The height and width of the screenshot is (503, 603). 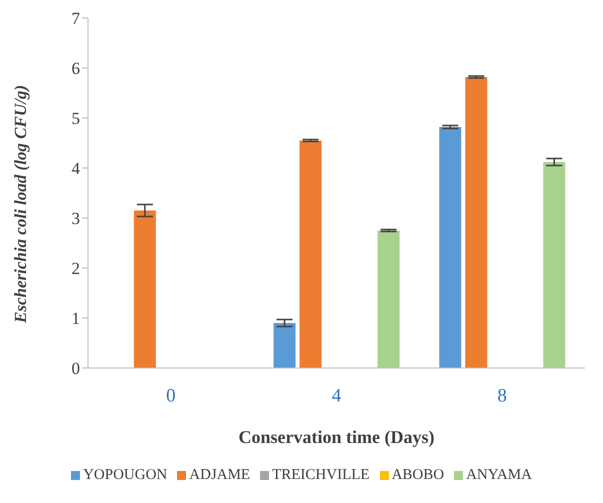 I want to click on legend-label: YOPOUGON, so click(x=125, y=475).